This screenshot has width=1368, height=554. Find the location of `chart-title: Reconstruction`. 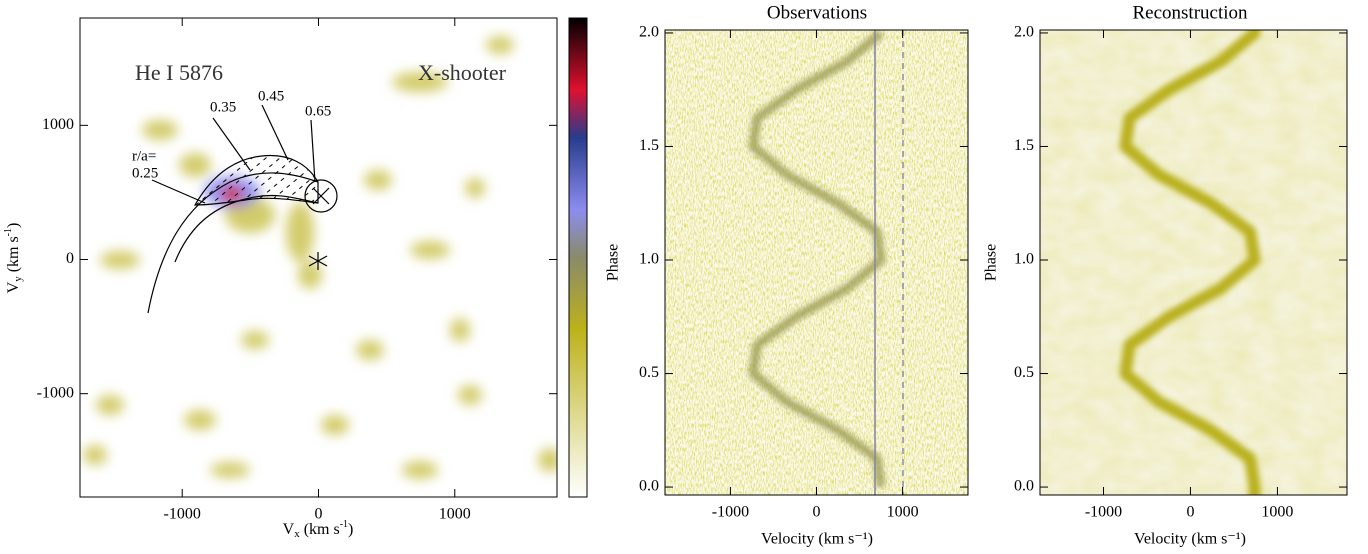

chart-title: Reconstruction is located at coordinates (1190, 12).